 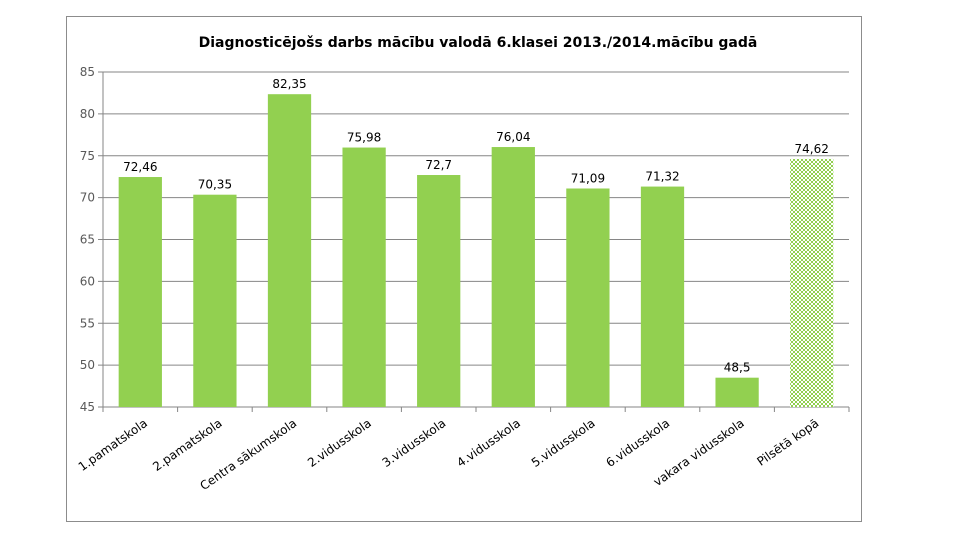 What do you see at coordinates (87, 323) in the screenshot?
I see `y-tick-label: 55` at bounding box center [87, 323].